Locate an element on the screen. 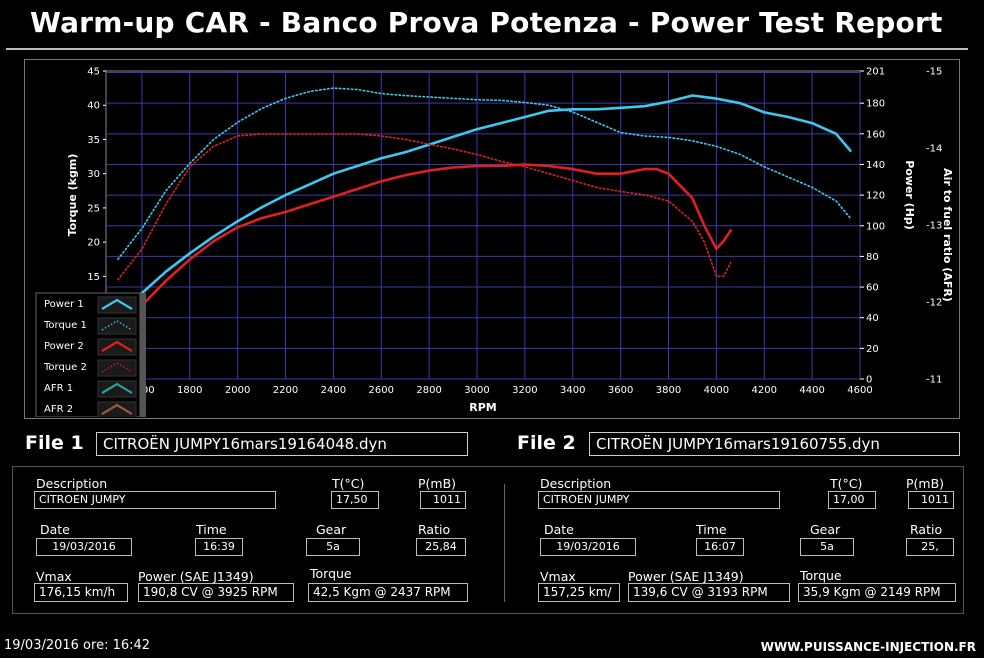  torque-tick-label: 45 is located at coordinates (93, 72).